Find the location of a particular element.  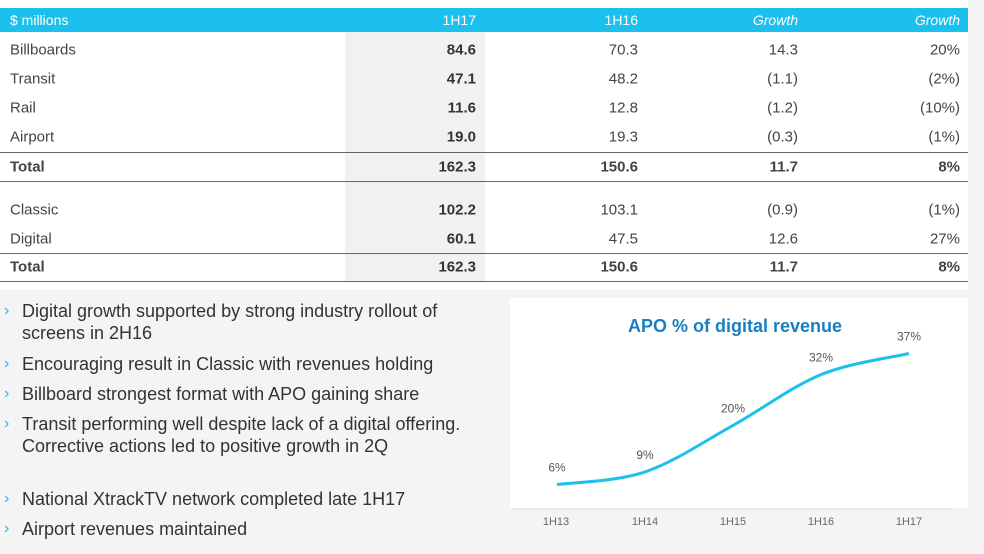

x-tick-label: 1H14 is located at coordinates (645, 522).